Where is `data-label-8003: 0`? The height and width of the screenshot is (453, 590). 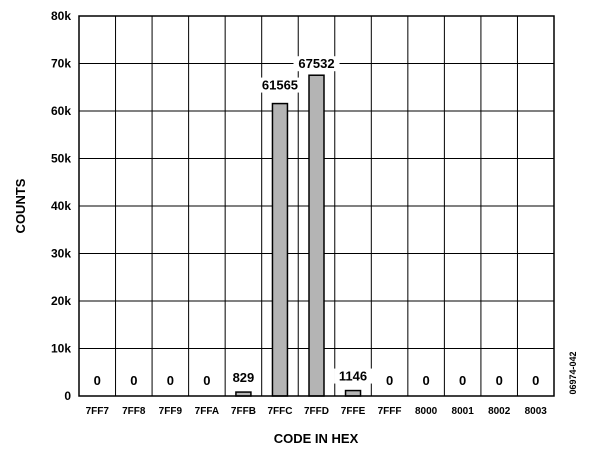
data-label-8003: 0 is located at coordinates (535, 380).